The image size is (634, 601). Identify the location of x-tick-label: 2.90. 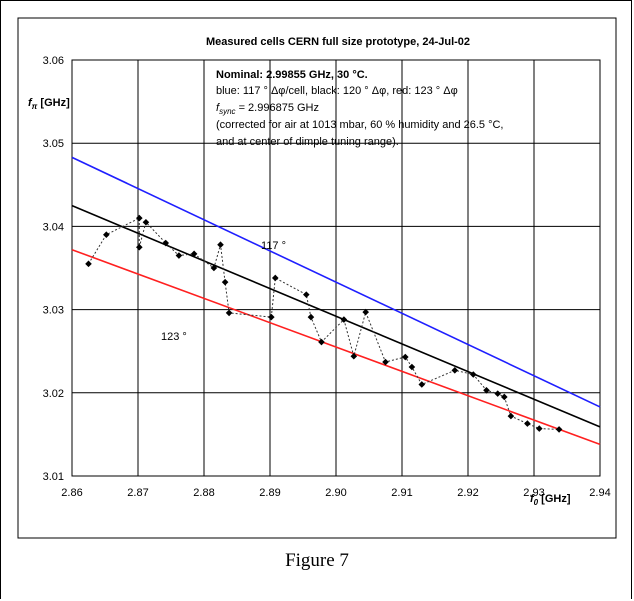
(335, 493).